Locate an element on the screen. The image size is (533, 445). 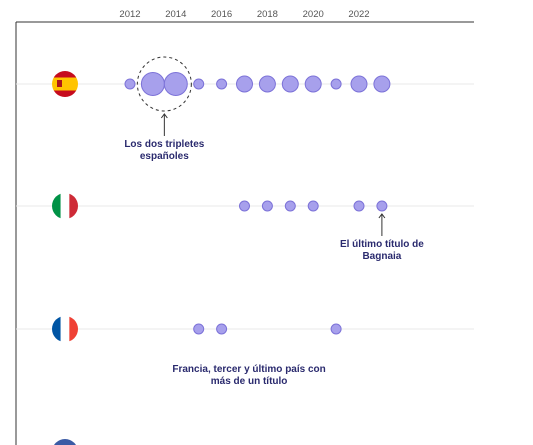
annotation-text-italy: El último título de is located at coordinates (382, 244).